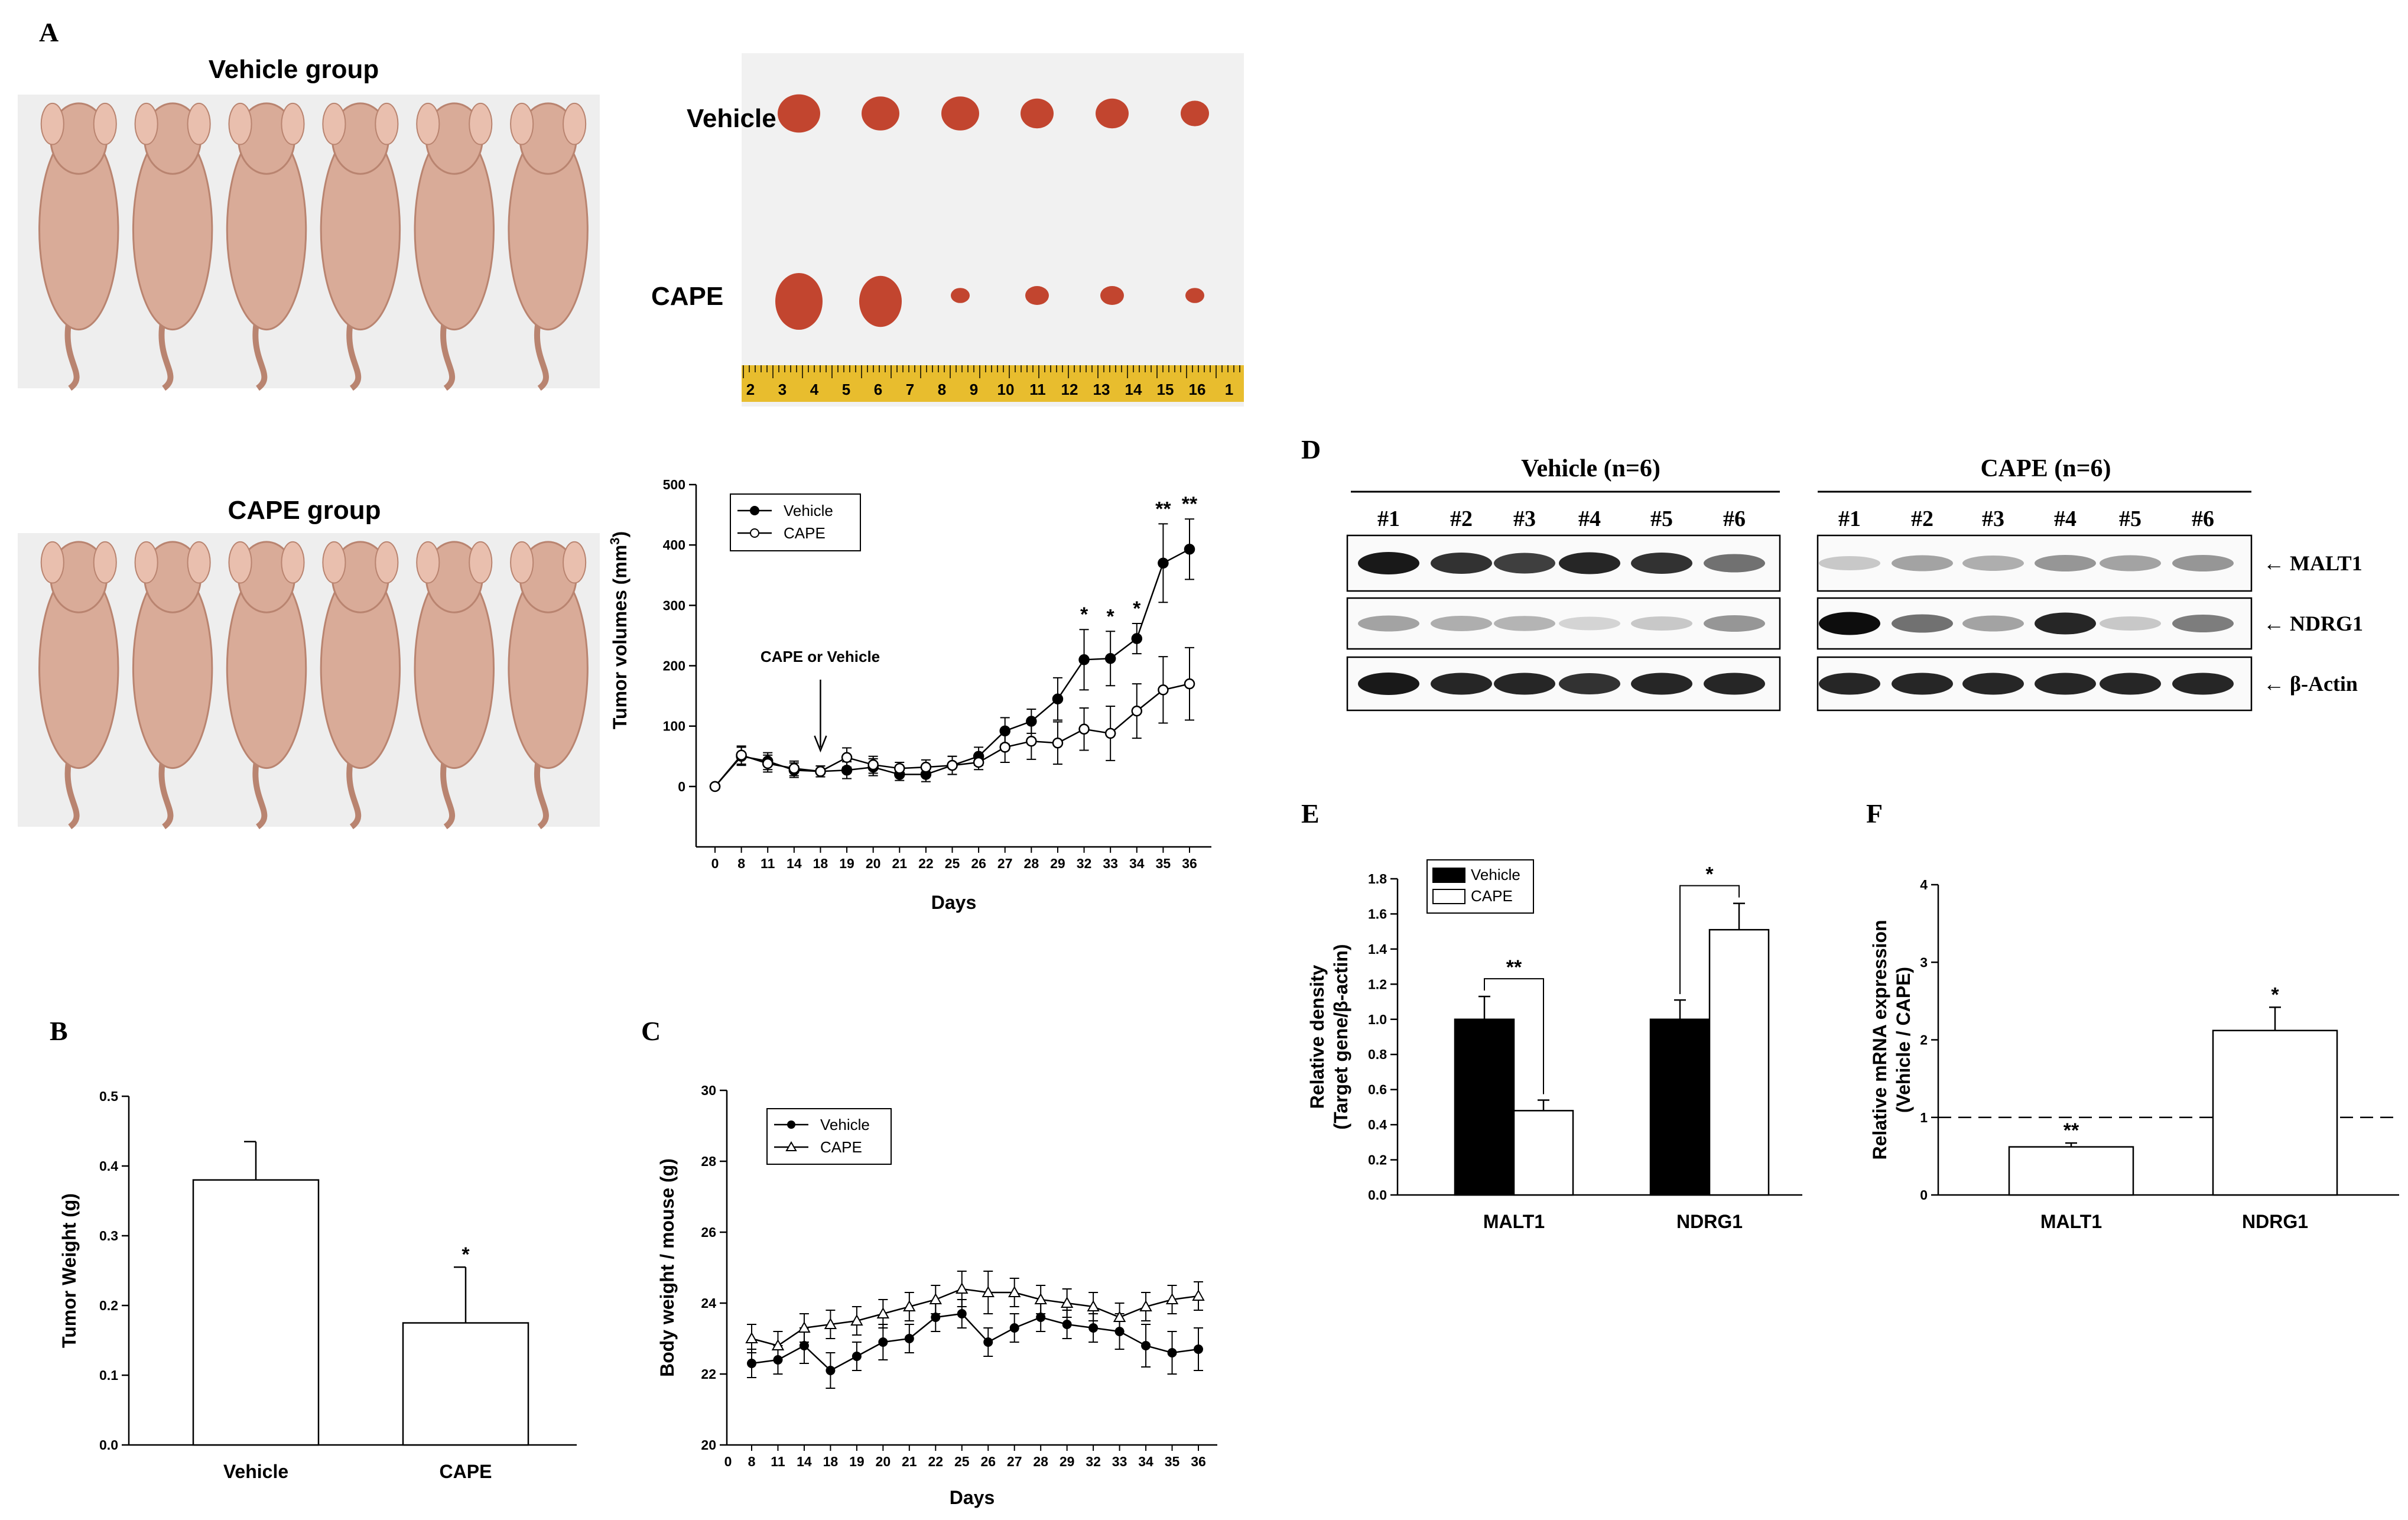 This screenshot has height=1520, width=2408. Describe the element at coordinates (1310, 813) in the screenshot. I see `panel-e-letter: E` at that location.